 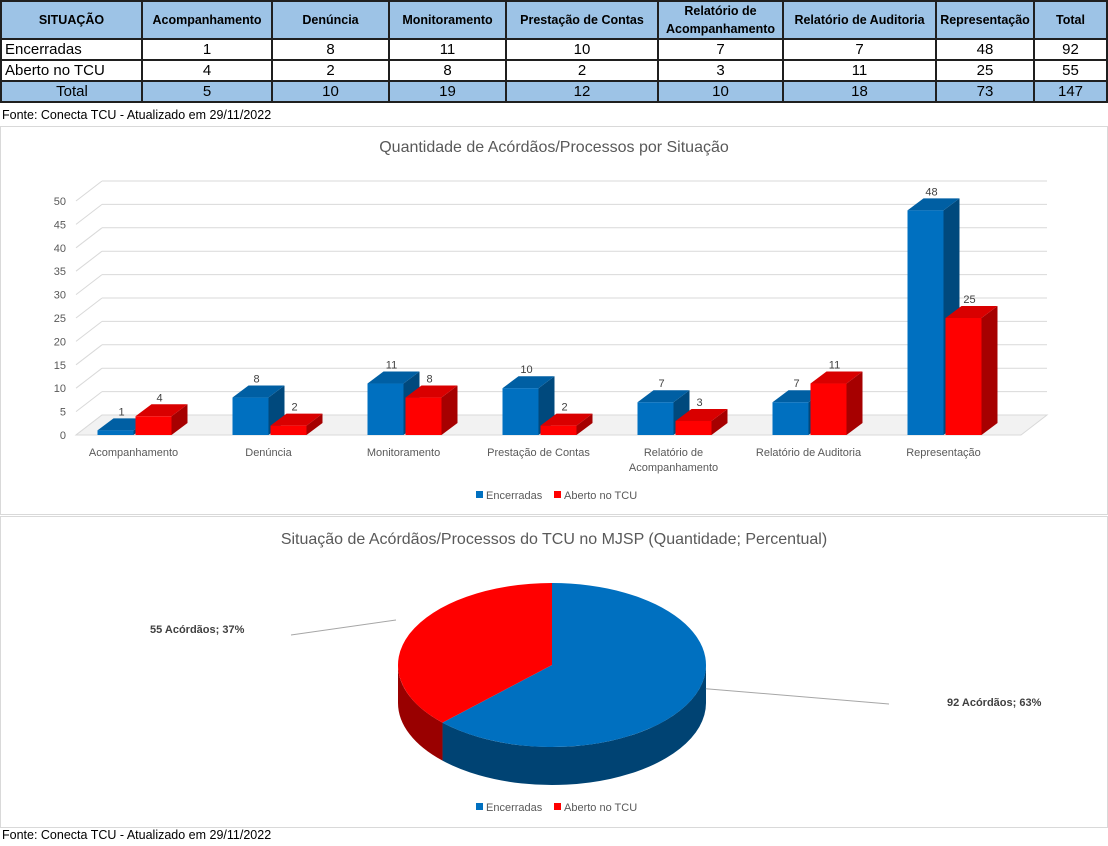 I want to click on table-cell: 12, so click(x=582, y=91).